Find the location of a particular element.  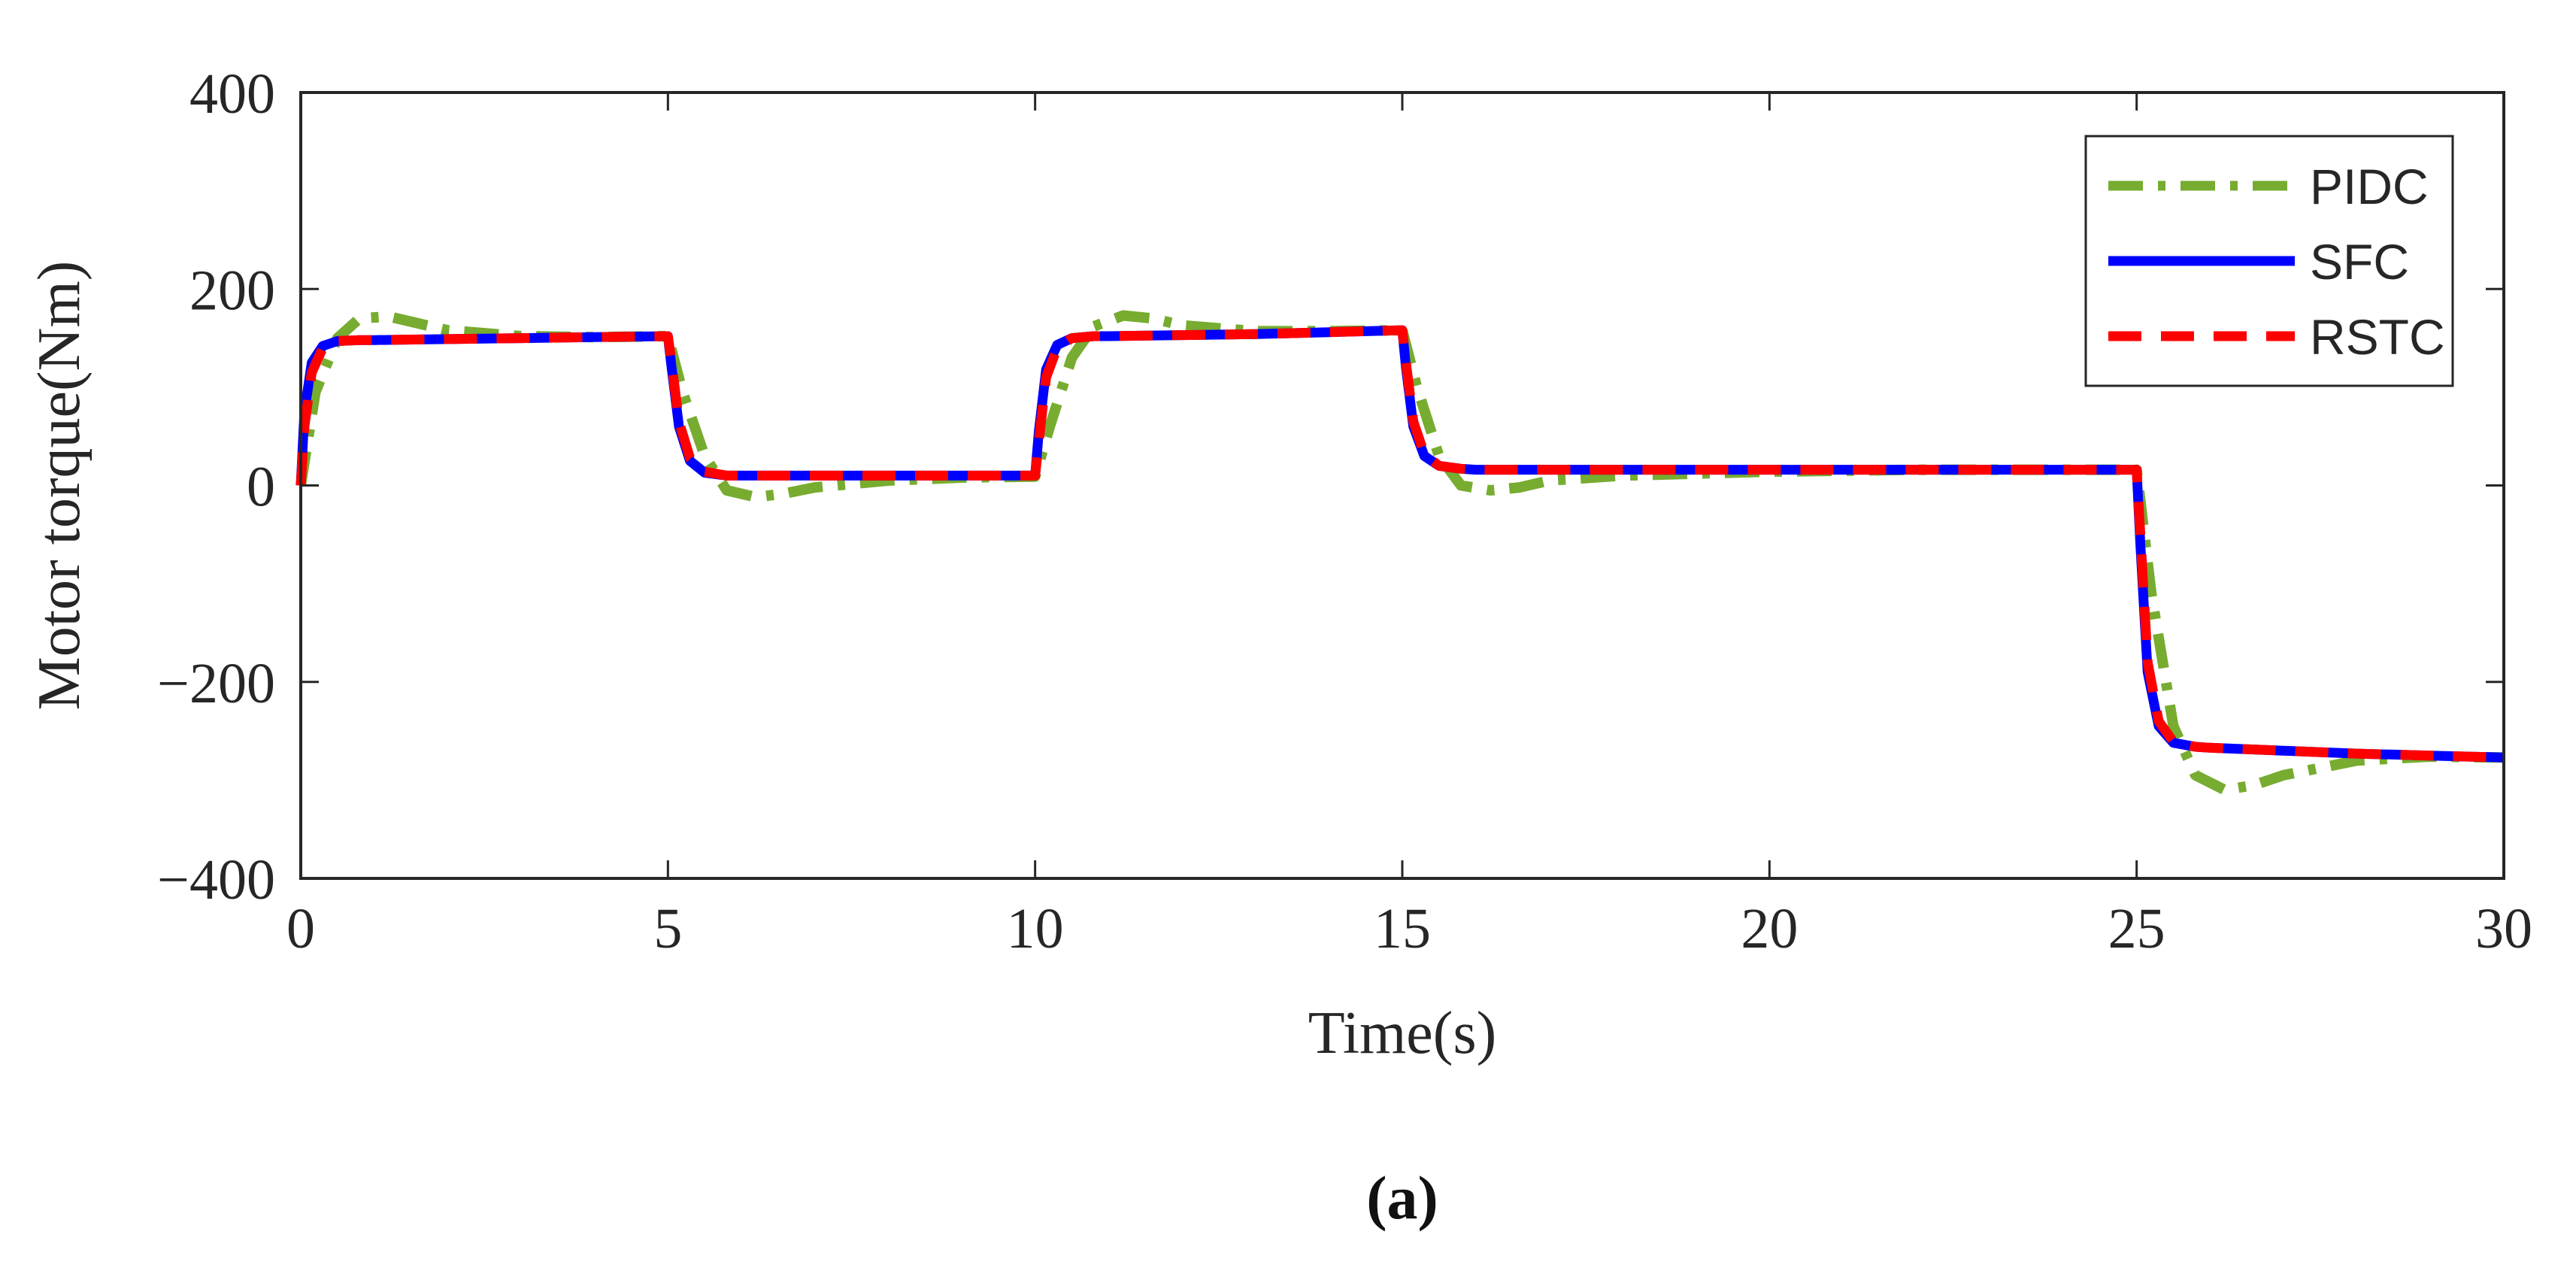

y-tick-label: 200 is located at coordinates (232, 290).